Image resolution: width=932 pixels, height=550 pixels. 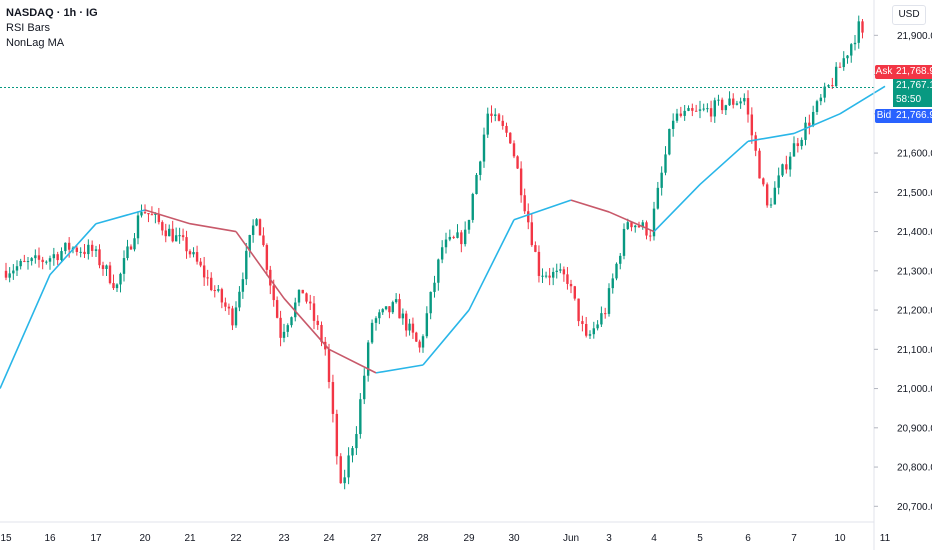 I want to click on indicator-nonlag-ma: NonLag MA, so click(x=35, y=43).